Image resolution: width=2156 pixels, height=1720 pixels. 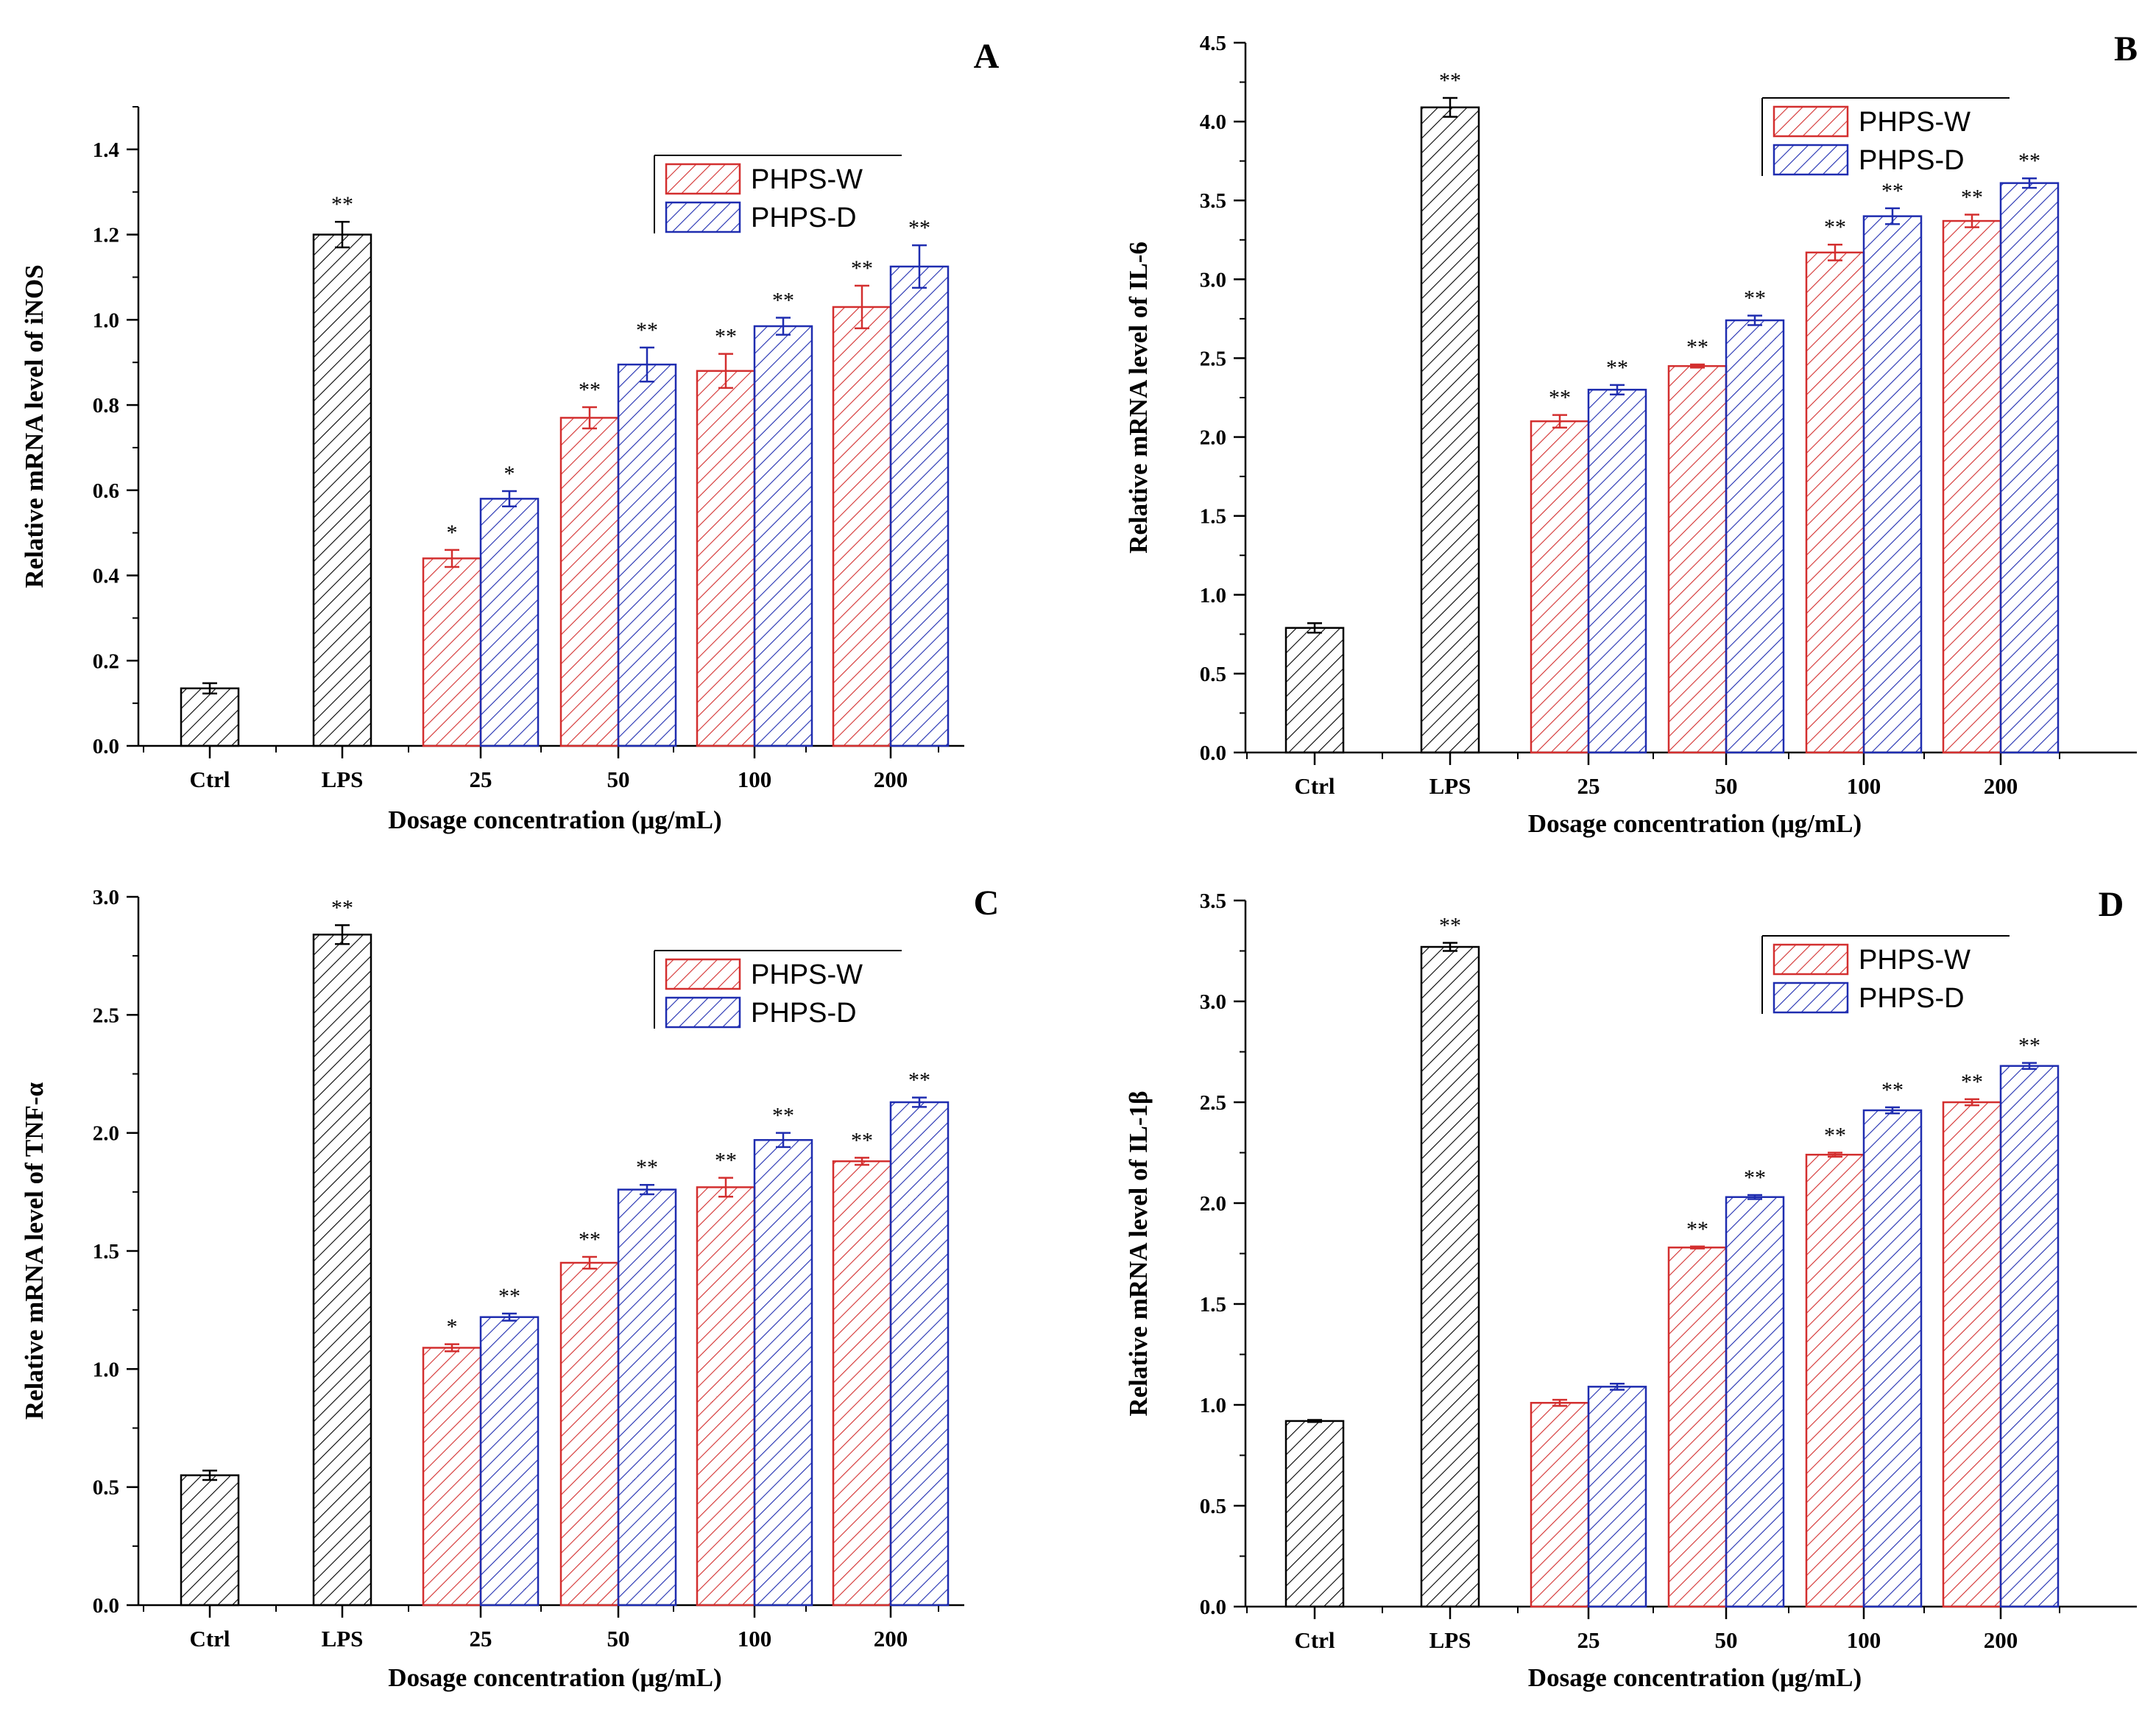 What do you see at coordinates (106, 235) in the screenshot?
I see `y-tick-label: 1.2` at bounding box center [106, 235].